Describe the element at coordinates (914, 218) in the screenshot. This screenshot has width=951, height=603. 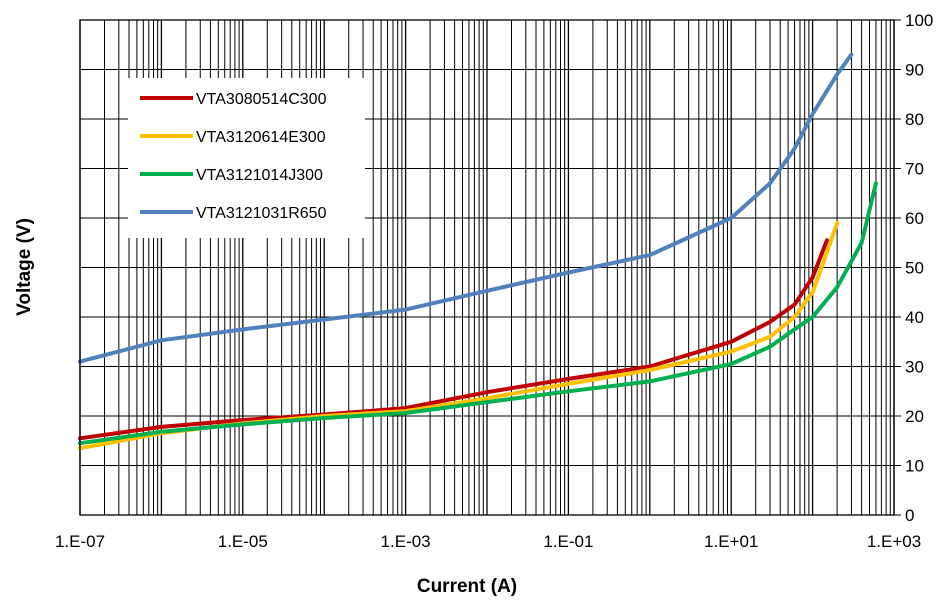
I see `y-tick-label: 60` at that location.